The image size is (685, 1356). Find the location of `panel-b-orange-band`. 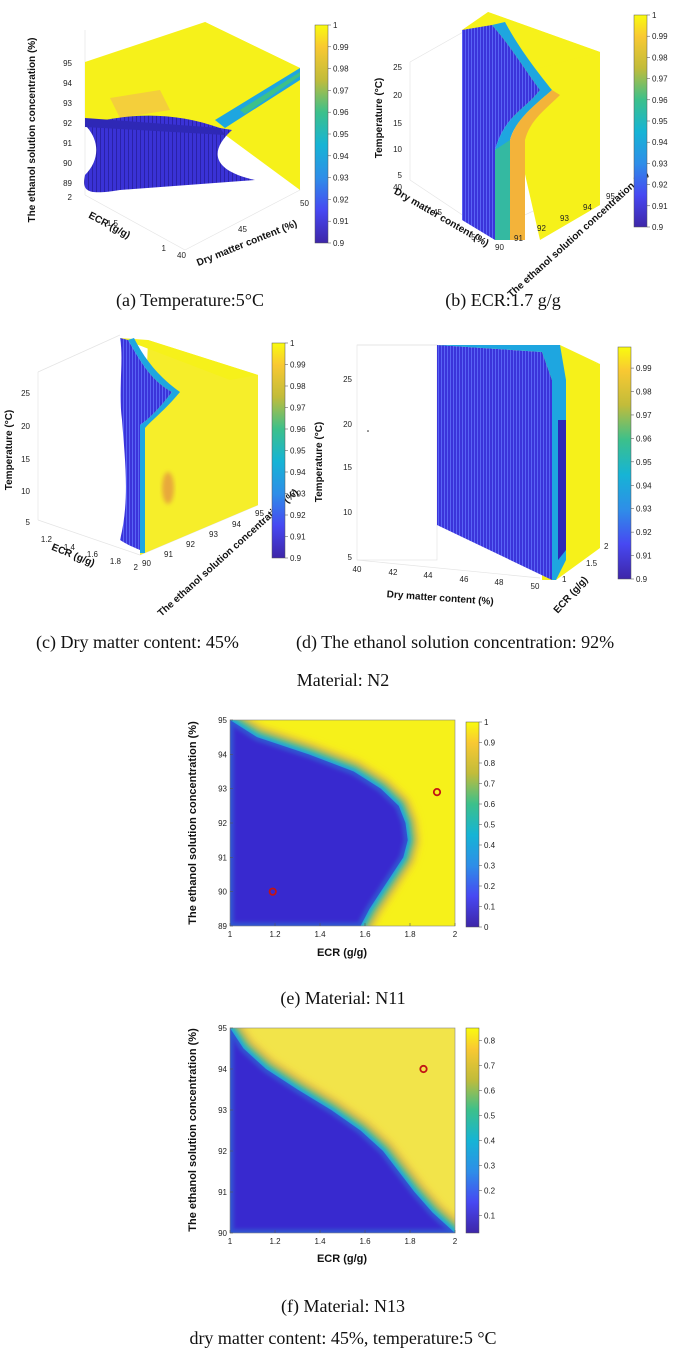

panel-b-orange-band is located at coordinates (535, 165).